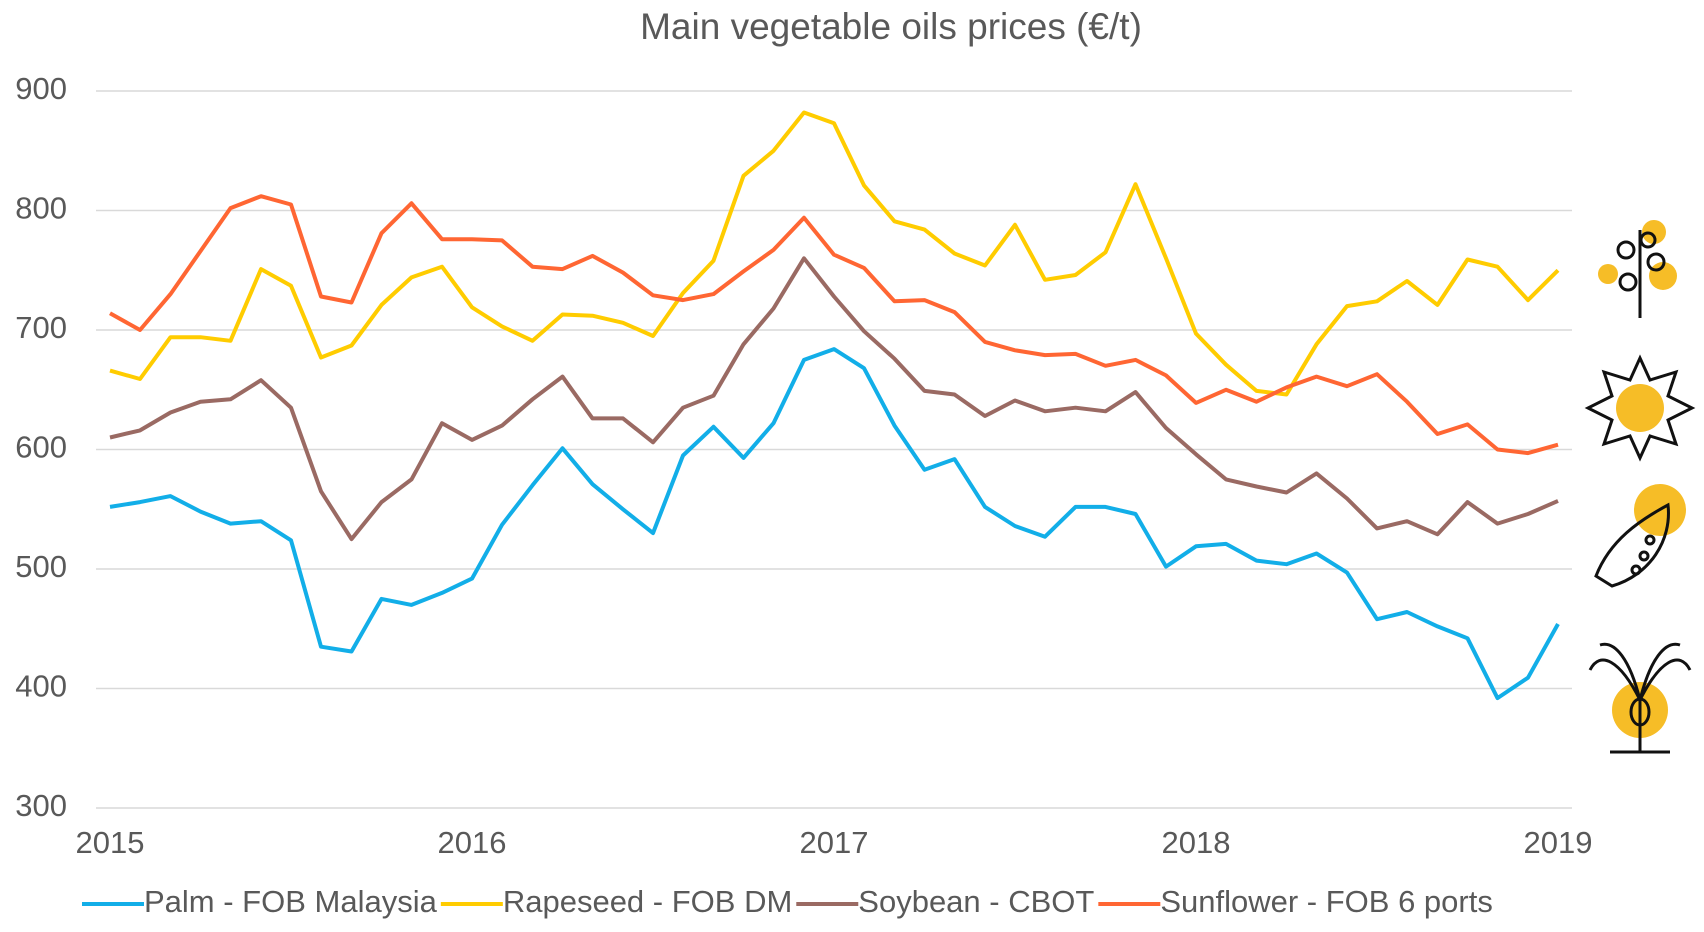 This screenshot has width=1704, height=932. What do you see at coordinates (1640, 487) in the screenshot?
I see `crop-icons` at bounding box center [1640, 487].